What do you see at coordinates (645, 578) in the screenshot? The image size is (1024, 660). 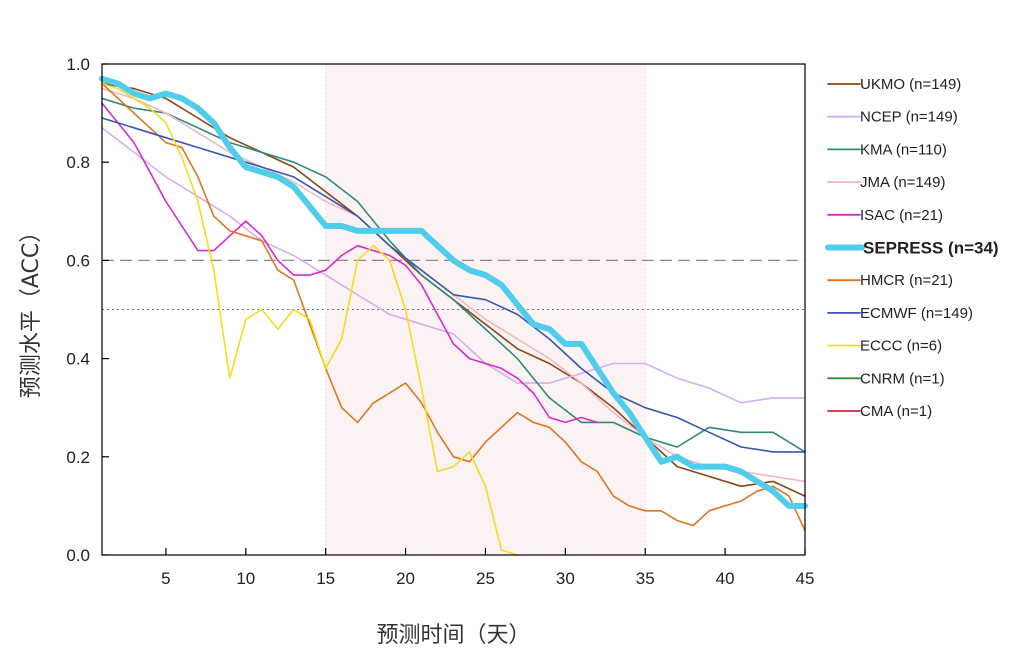 I see `x-tick-label: 35` at bounding box center [645, 578].